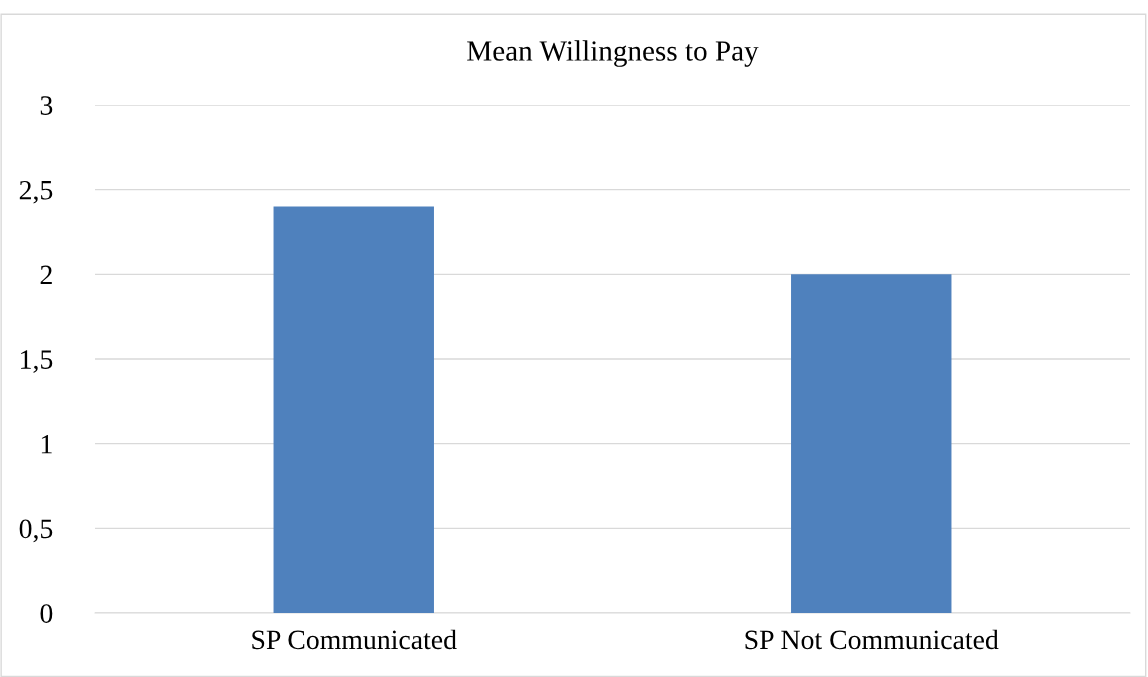  I want to click on y-tick-label: 1,5, so click(37, 361).